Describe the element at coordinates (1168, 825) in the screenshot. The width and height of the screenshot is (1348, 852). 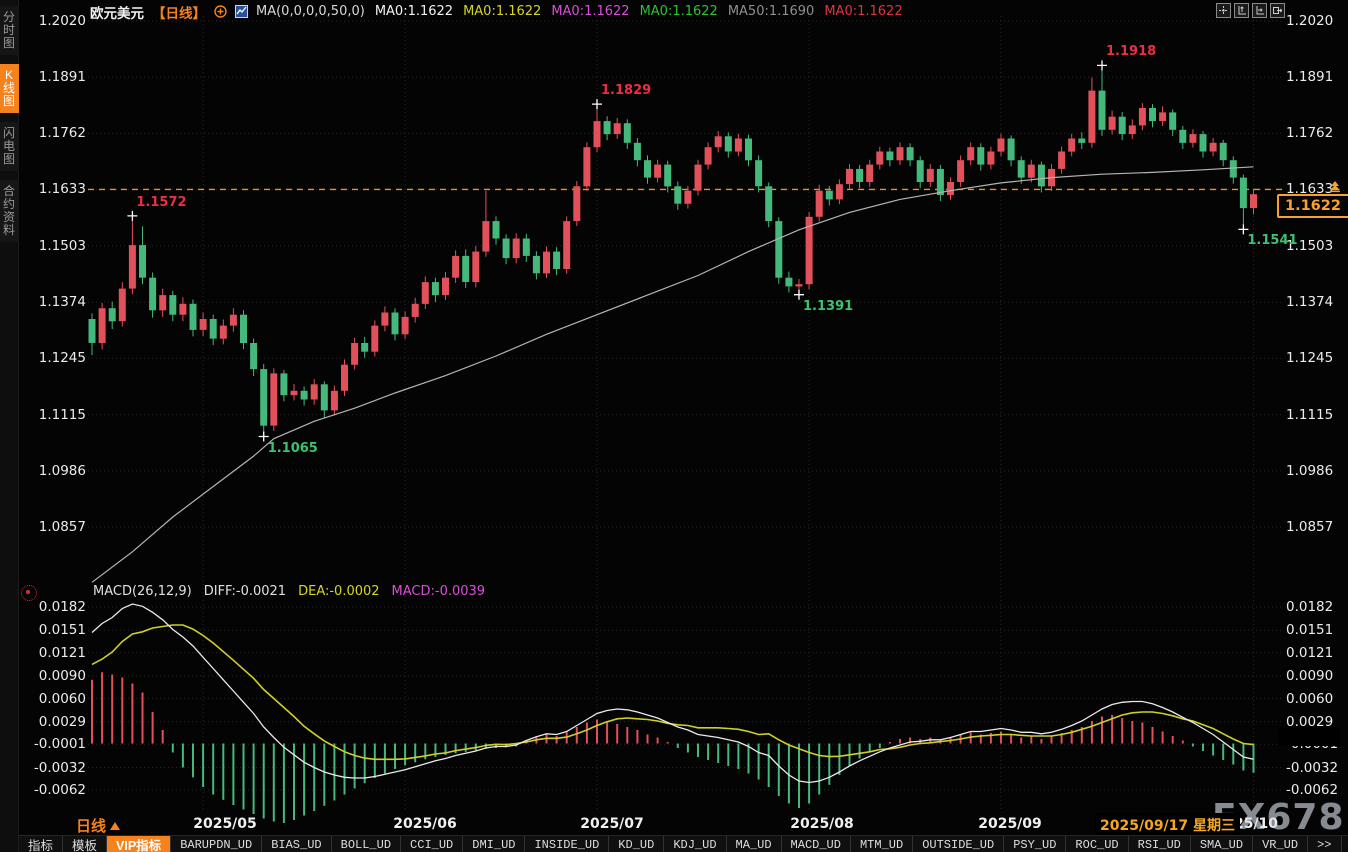
I see `crosshair-date-box: 2025/09/17 星期三` at that location.